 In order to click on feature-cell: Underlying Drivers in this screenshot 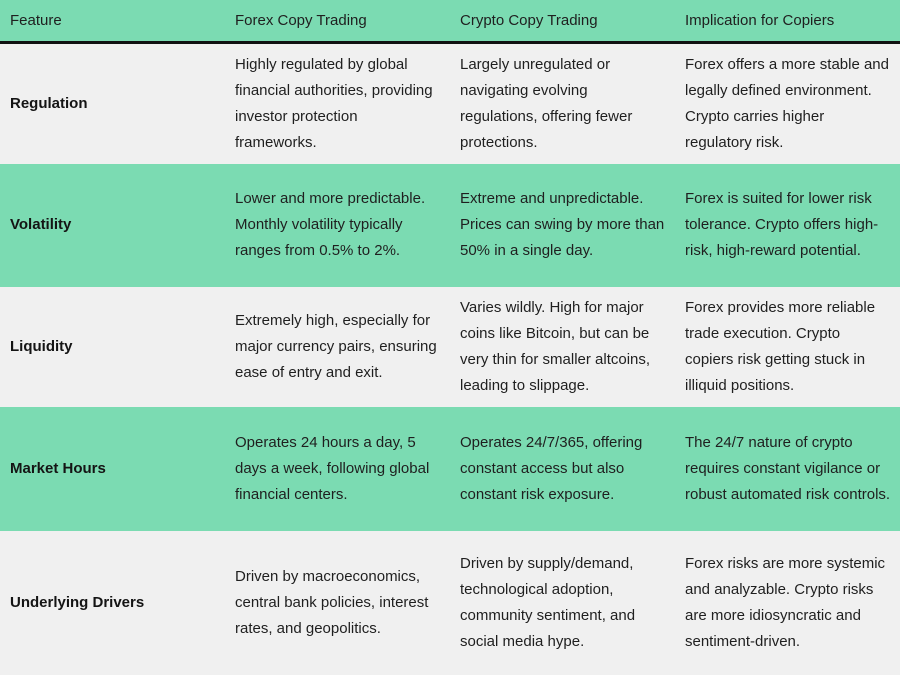, I will do `click(77, 602)`.